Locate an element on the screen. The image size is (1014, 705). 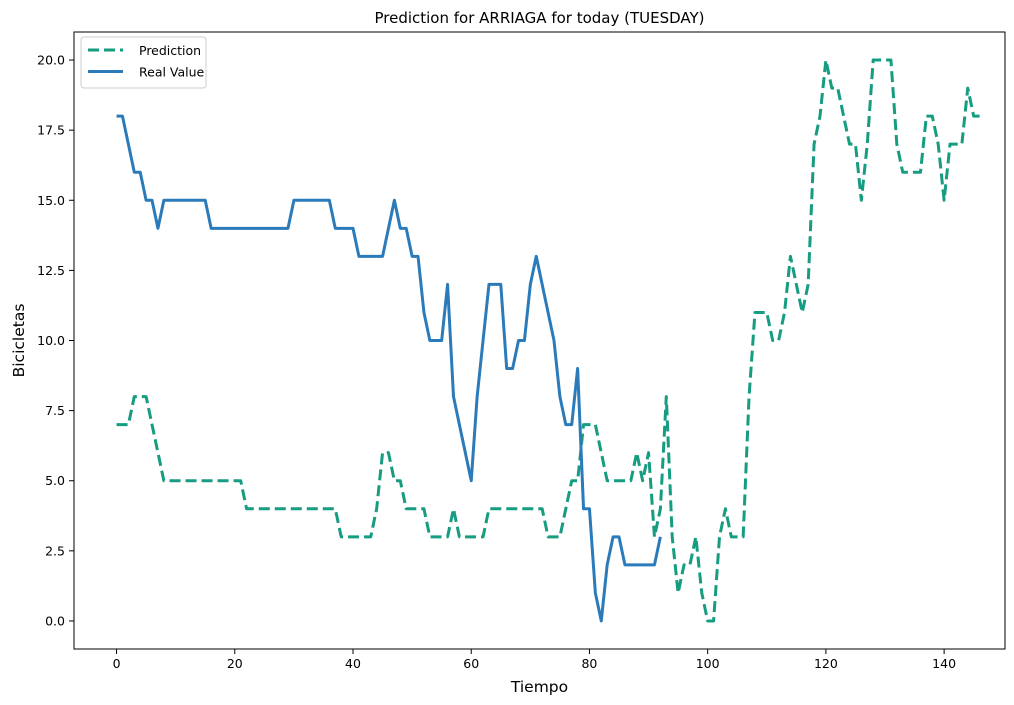
legend-label-real-value: Real Value is located at coordinates (172, 72).